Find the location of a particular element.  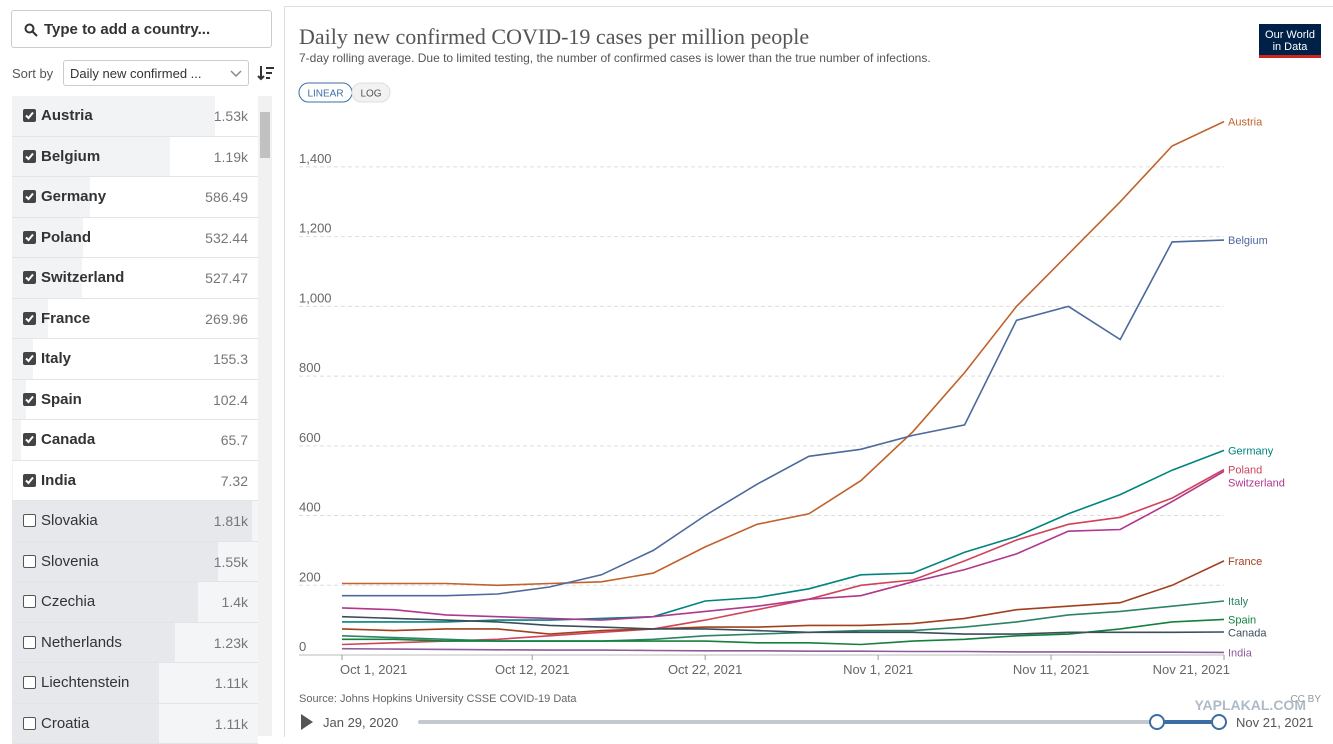

country-row: Spain 102.4 is located at coordinates (135, 400).